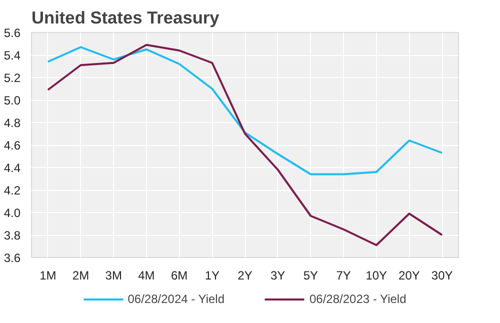 Image resolution: width=500 pixels, height=323 pixels. What do you see at coordinates (113, 275) in the screenshot?
I see `x-tick-label: 3M` at bounding box center [113, 275].